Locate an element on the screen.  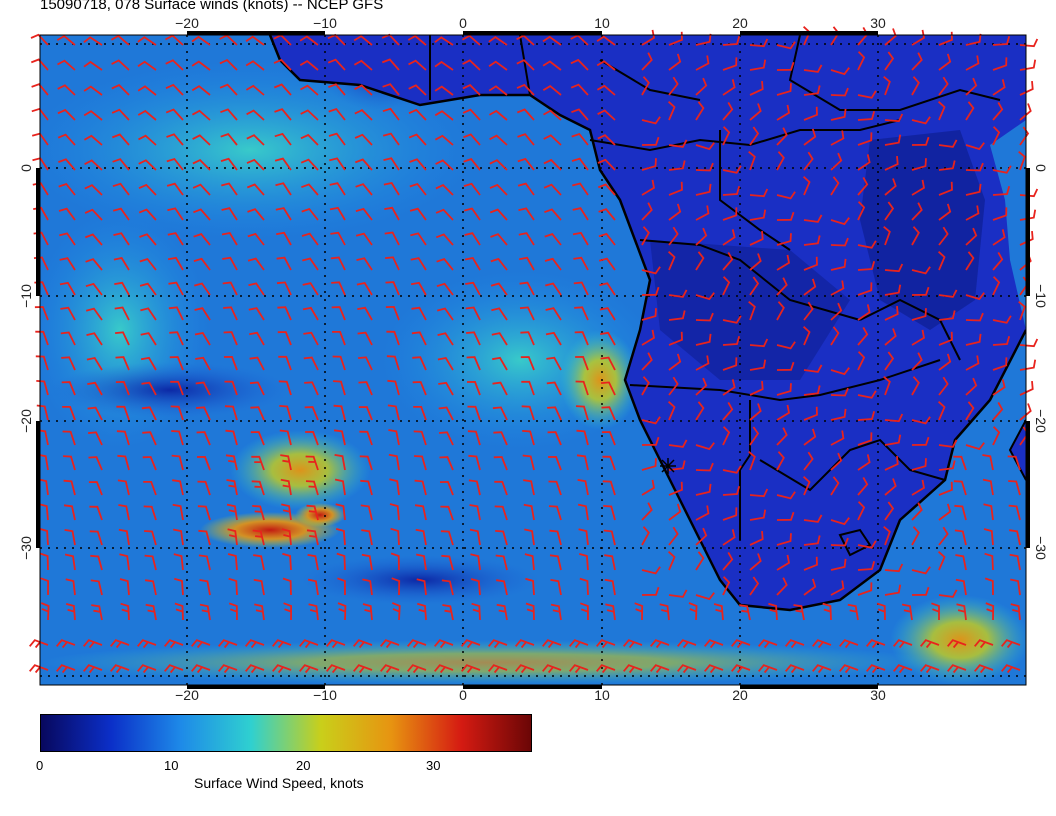
bottom-lon-label: 10 is located at coordinates (602, 693).